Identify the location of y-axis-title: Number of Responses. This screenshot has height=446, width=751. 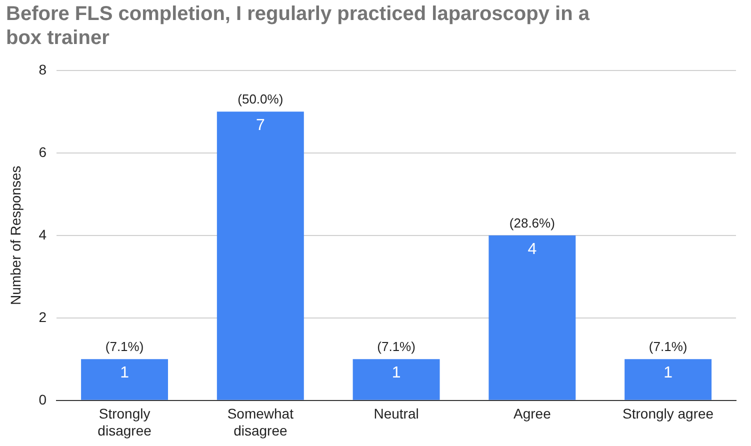
(15, 236).